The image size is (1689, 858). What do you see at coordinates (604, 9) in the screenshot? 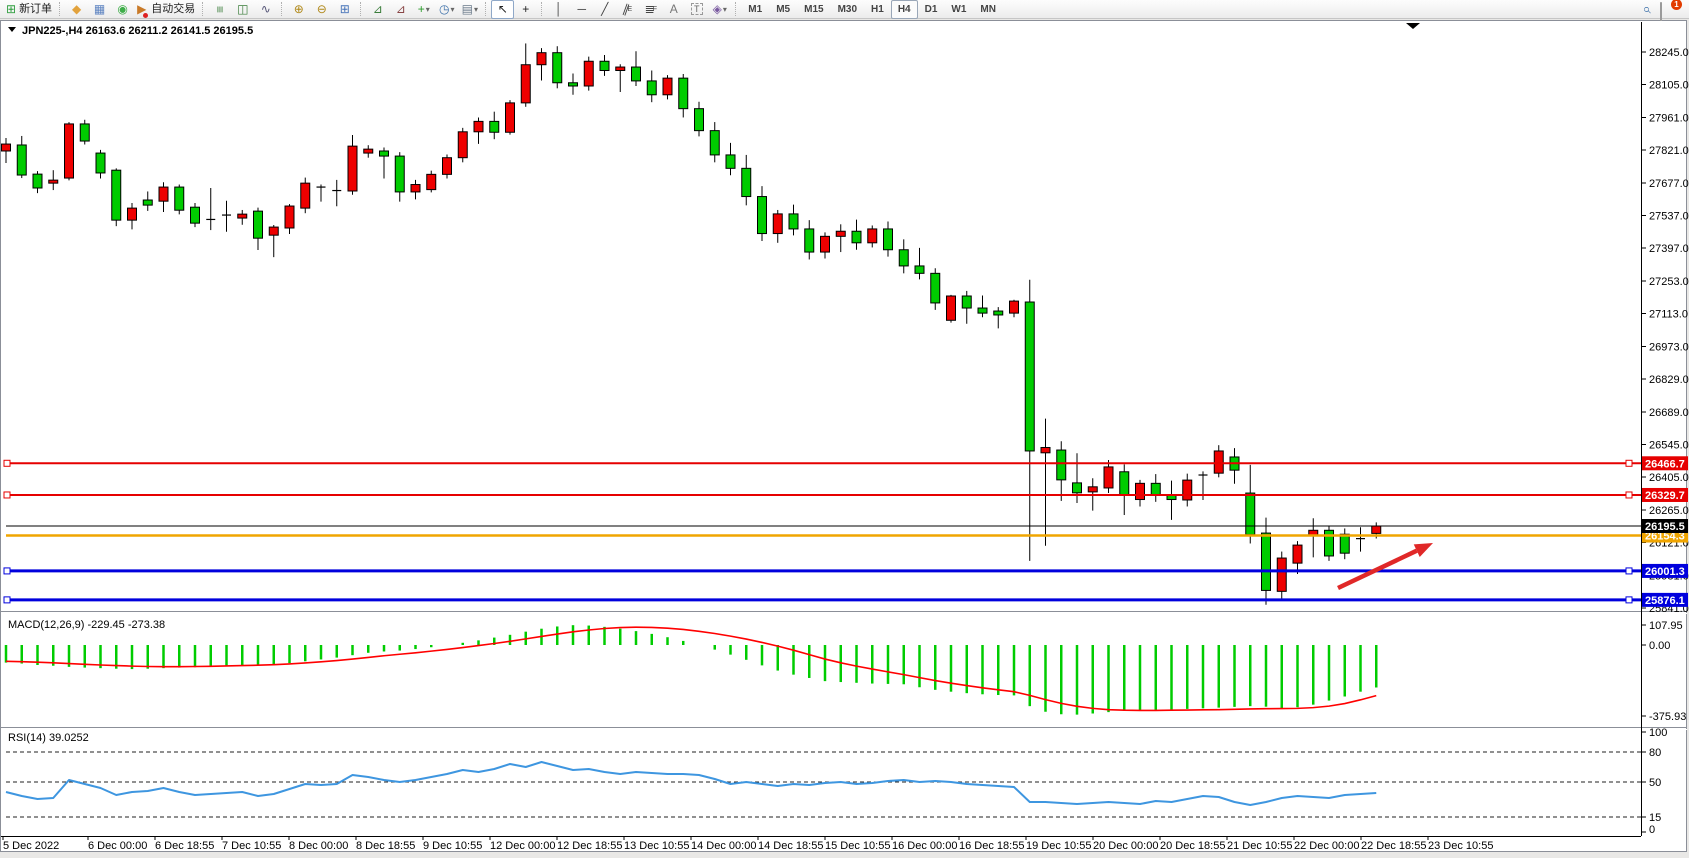
I see `trendline-button: ╱` at bounding box center [604, 9].